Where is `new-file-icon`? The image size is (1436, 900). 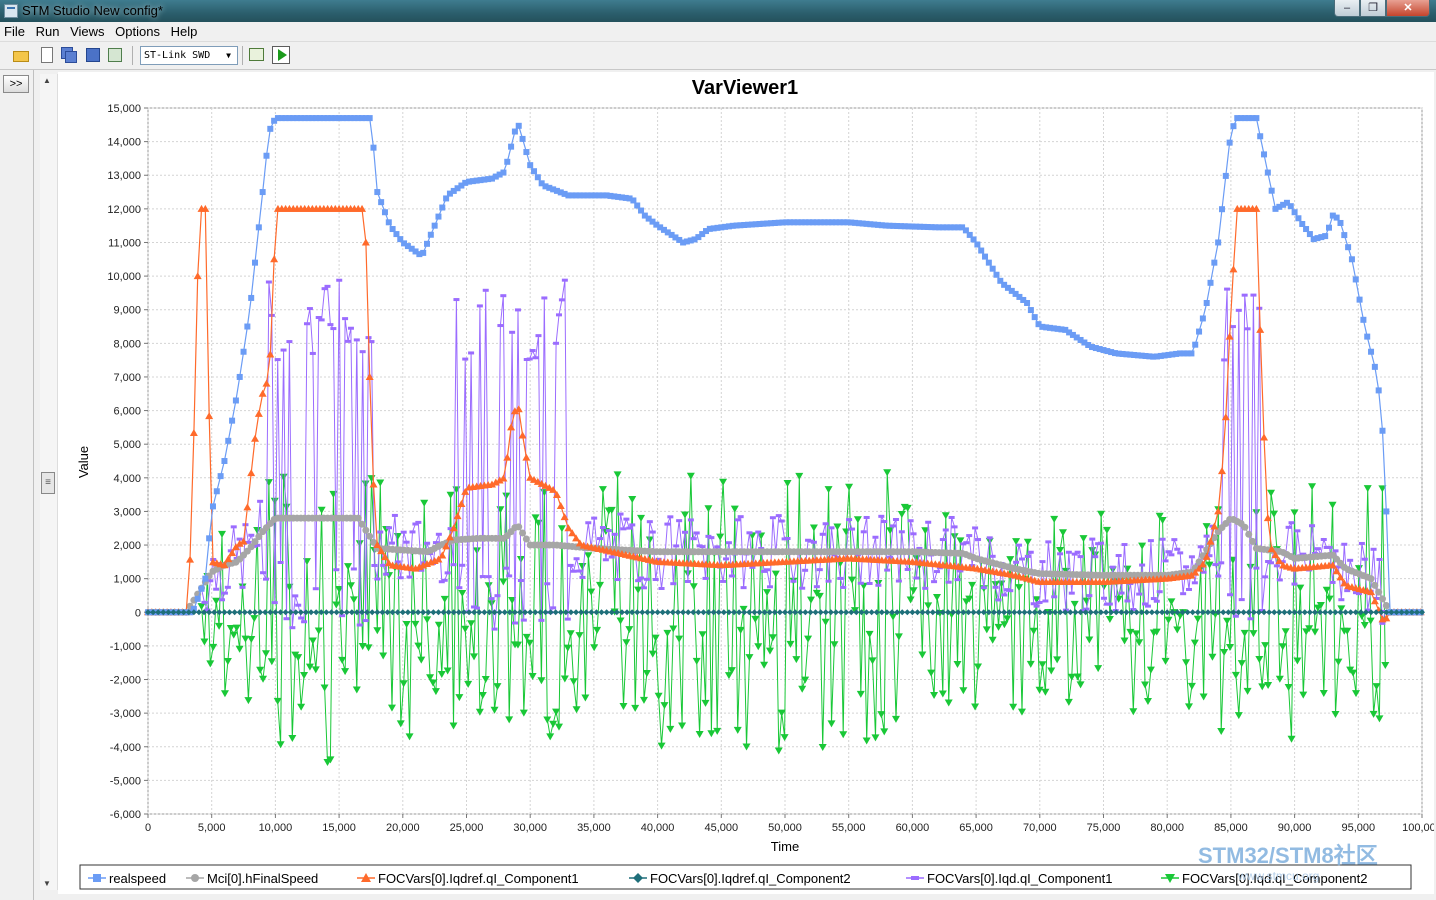 new-file-icon is located at coordinates (47, 55).